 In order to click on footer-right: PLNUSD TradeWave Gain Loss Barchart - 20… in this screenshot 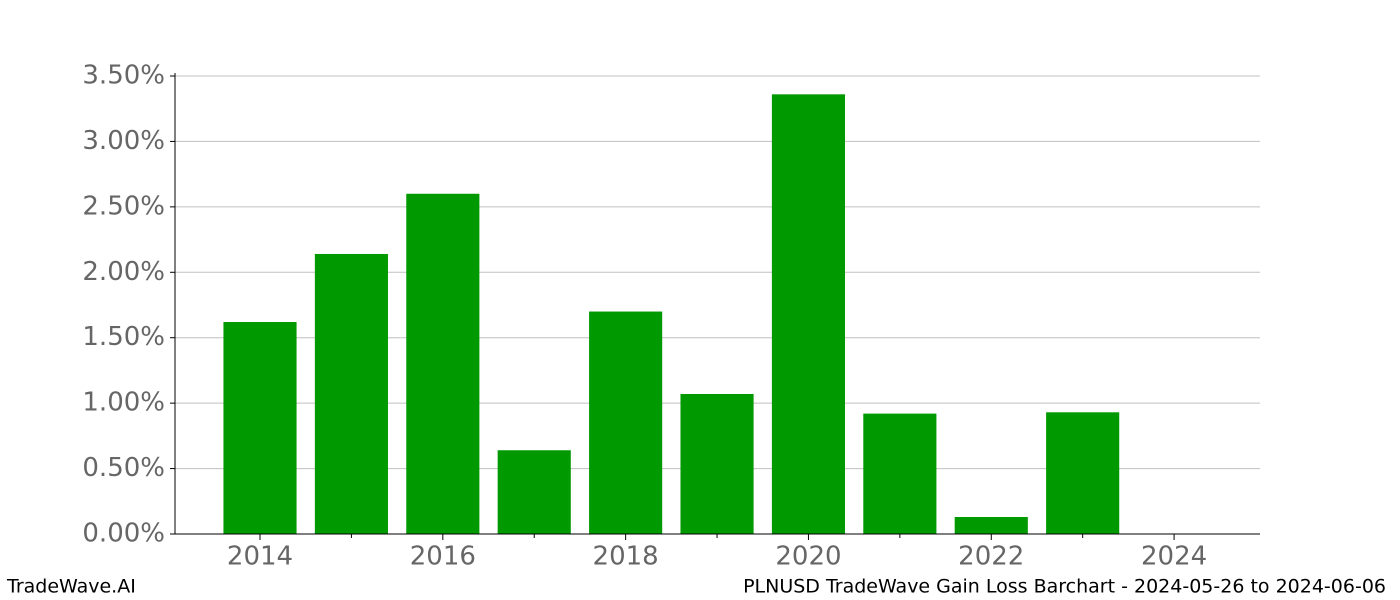, I will do `click(1064, 587)`.